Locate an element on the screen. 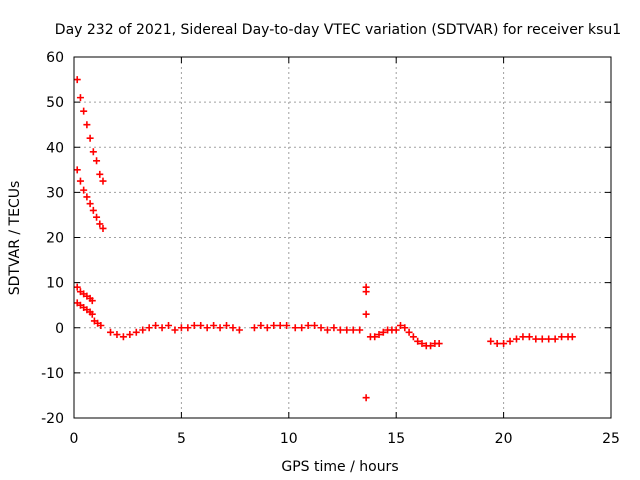  x-tick-label: 15 is located at coordinates (396, 439).